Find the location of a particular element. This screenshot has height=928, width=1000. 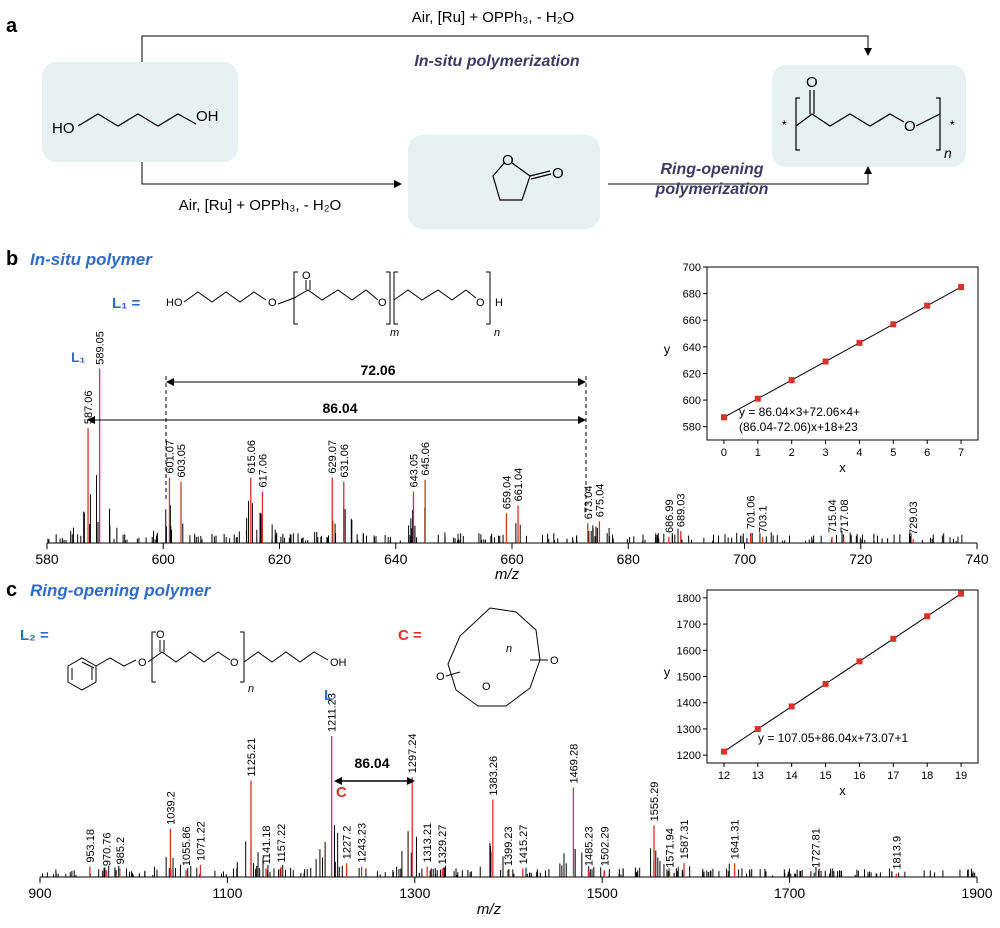

x-tick-label: 1300 is located at coordinates (414, 893).